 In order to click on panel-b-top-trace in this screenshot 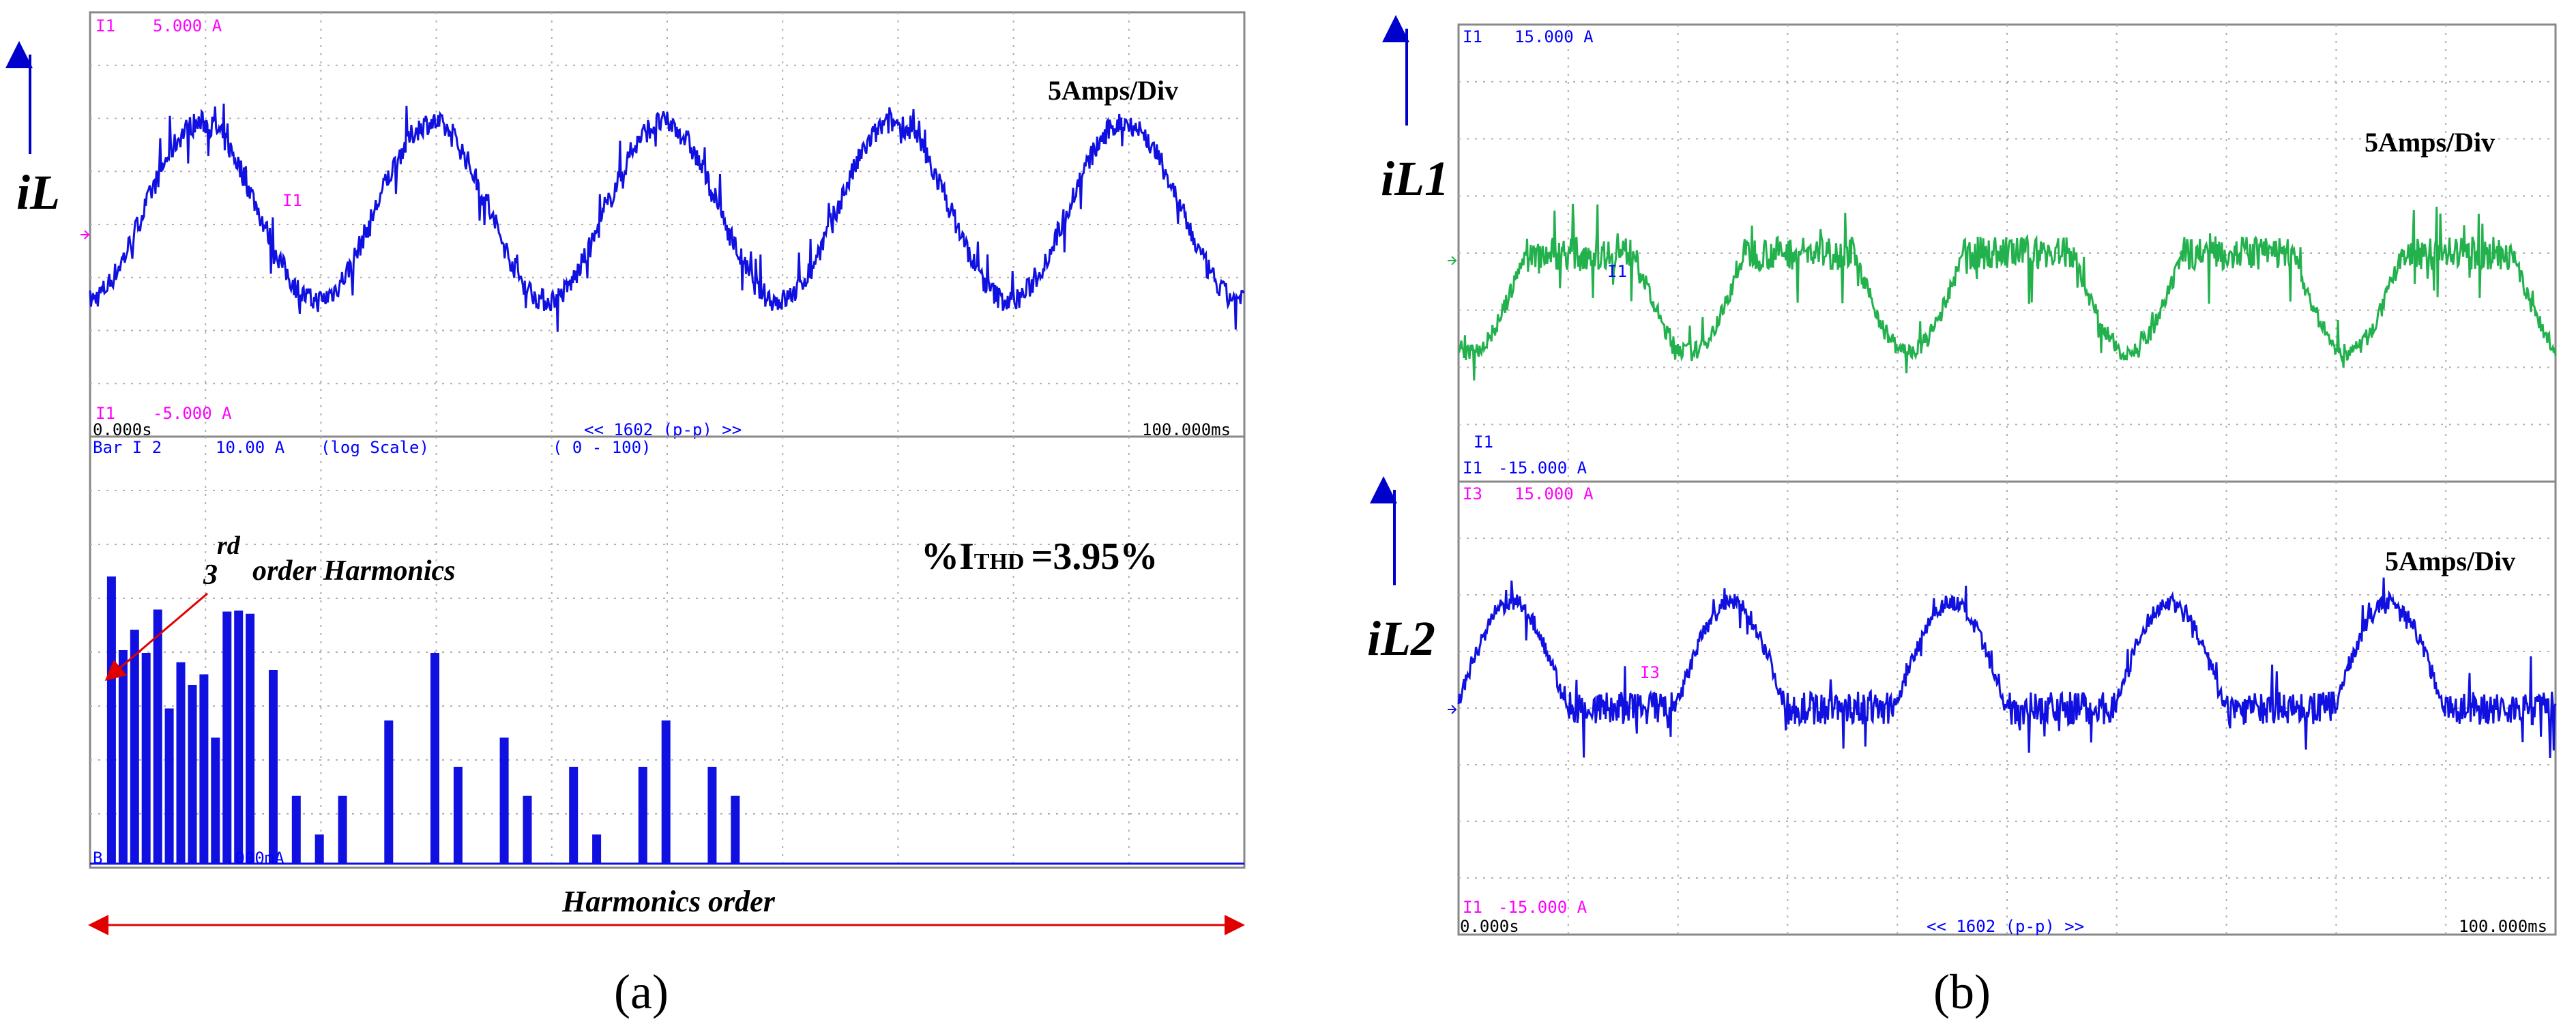, I will do `click(2007, 292)`.